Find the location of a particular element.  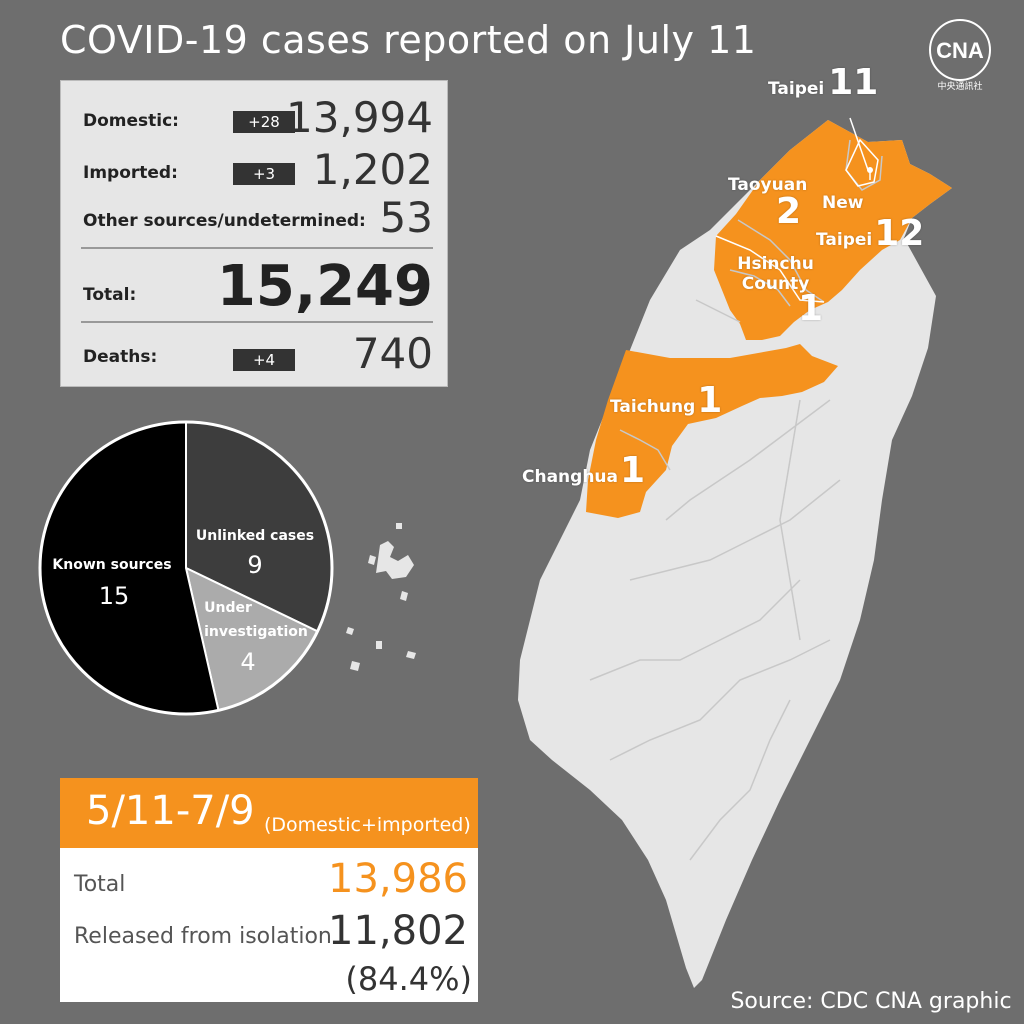

domestic-value: 13,994 is located at coordinates (359, 117).